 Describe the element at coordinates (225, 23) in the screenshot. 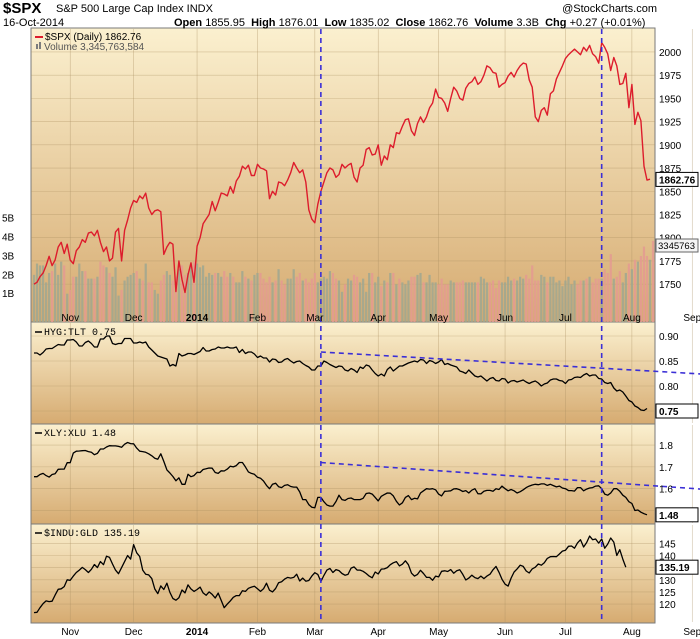

I see `open-value: 1855.95` at that location.